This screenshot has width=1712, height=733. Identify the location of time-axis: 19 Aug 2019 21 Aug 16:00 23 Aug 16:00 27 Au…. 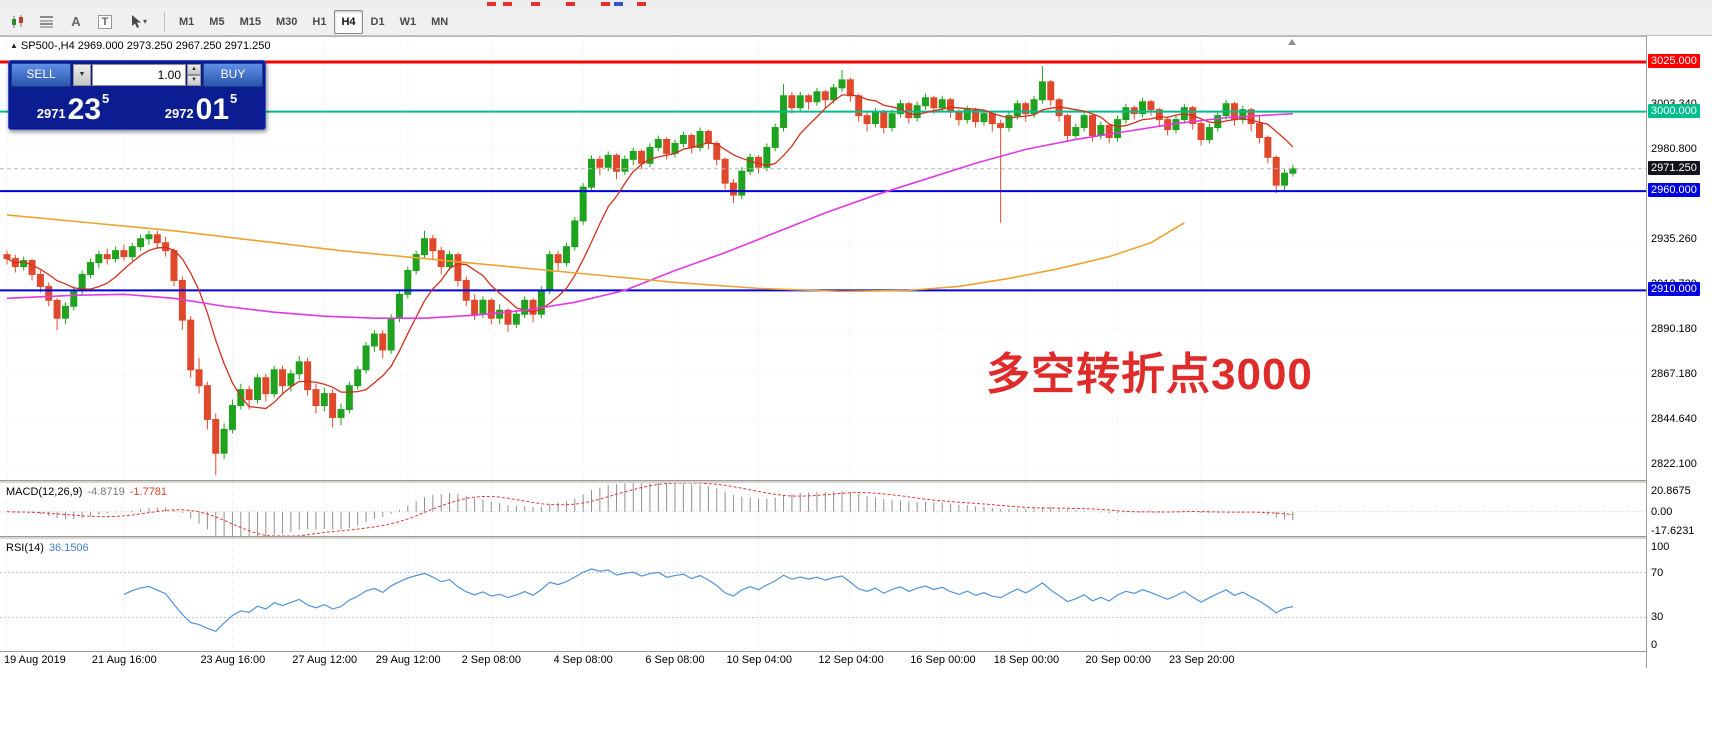
(823, 660).